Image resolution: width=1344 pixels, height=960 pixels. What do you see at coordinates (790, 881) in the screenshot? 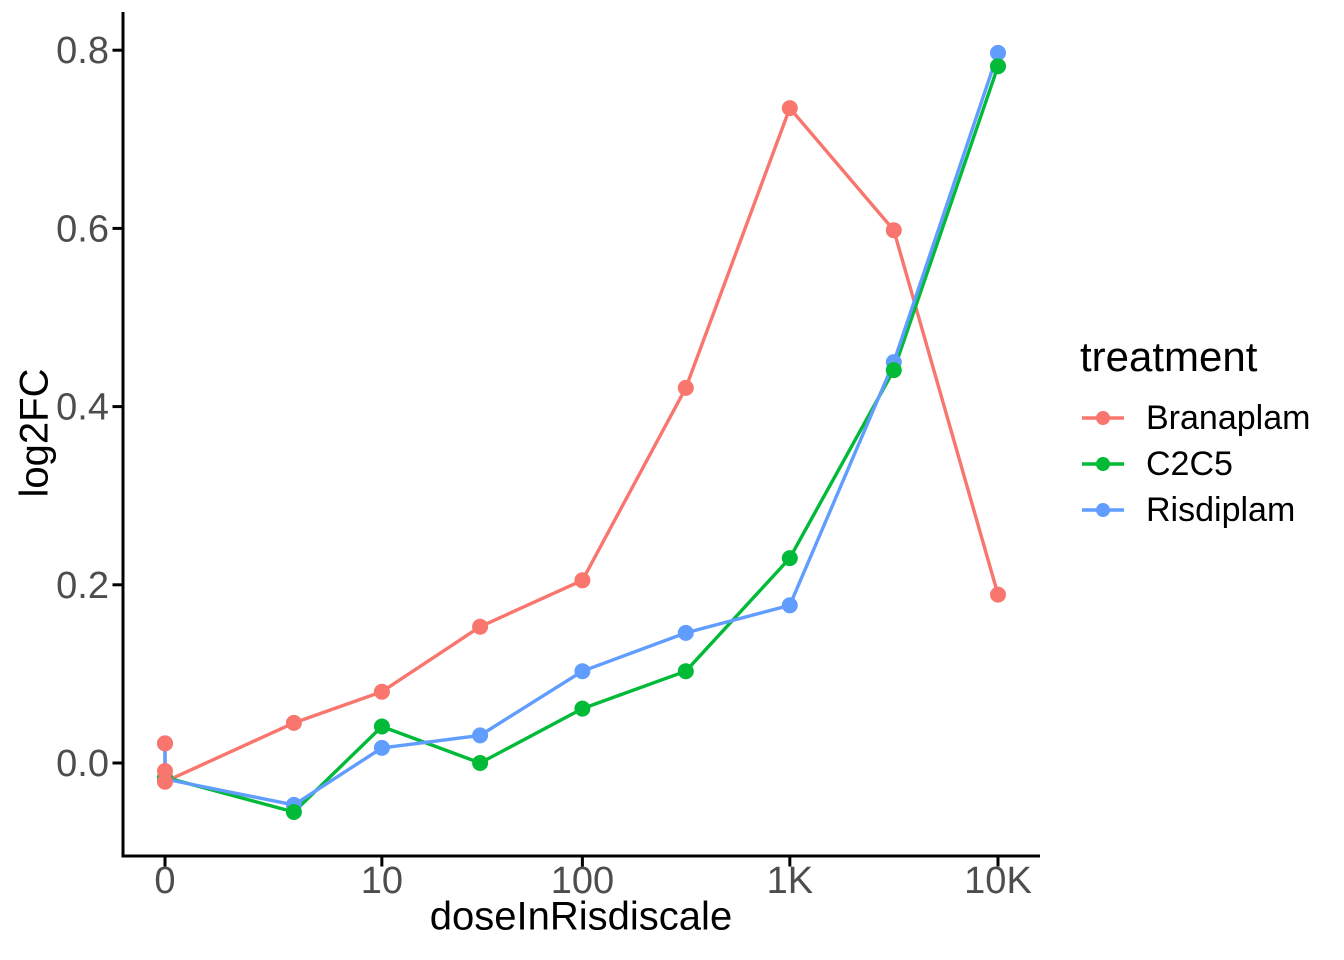
I see `x-tick-label: 1K` at bounding box center [790, 881].